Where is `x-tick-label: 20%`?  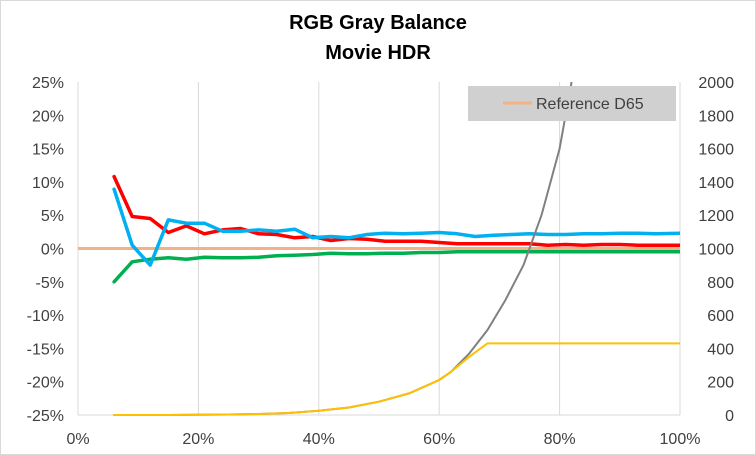
x-tick-label: 20% is located at coordinates (198, 439).